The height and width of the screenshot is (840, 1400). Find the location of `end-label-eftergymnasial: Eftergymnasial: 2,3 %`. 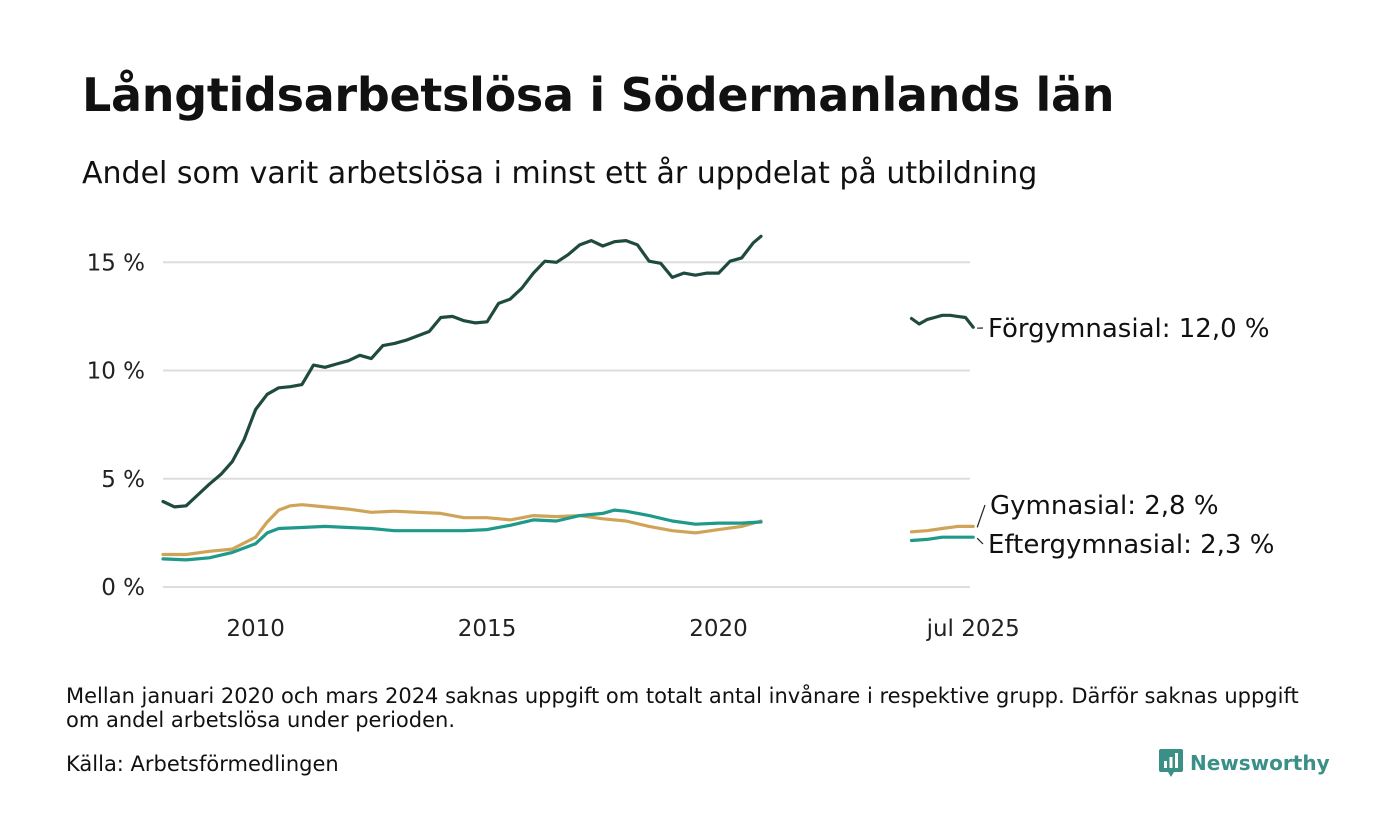

end-label-eftergymnasial: Eftergymnasial: 2,3 % is located at coordinates (1131, 545).